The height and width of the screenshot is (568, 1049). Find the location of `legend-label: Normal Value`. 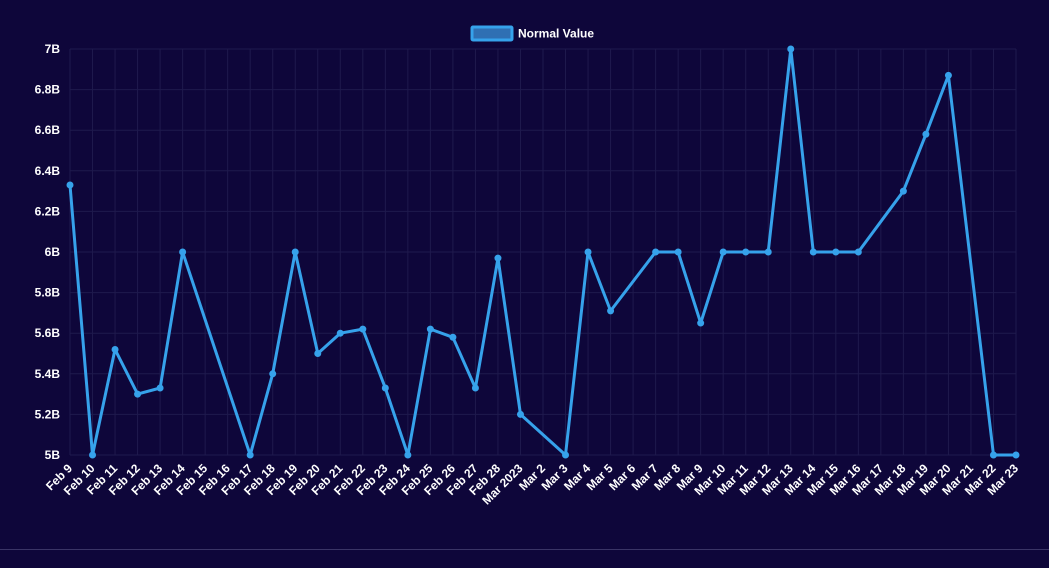

legend-label: Normal Value is located at coordinates (556, 34).